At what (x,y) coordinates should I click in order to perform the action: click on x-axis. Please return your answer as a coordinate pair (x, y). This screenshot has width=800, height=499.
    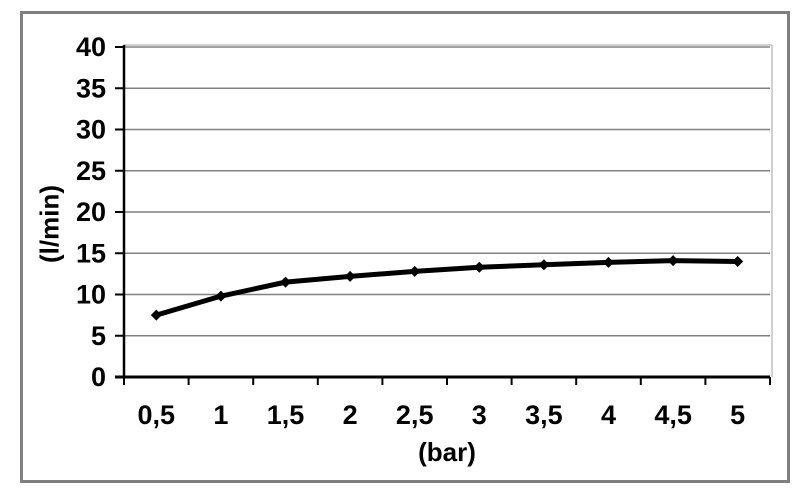
    Looking at the image, I should click on (443, 380).